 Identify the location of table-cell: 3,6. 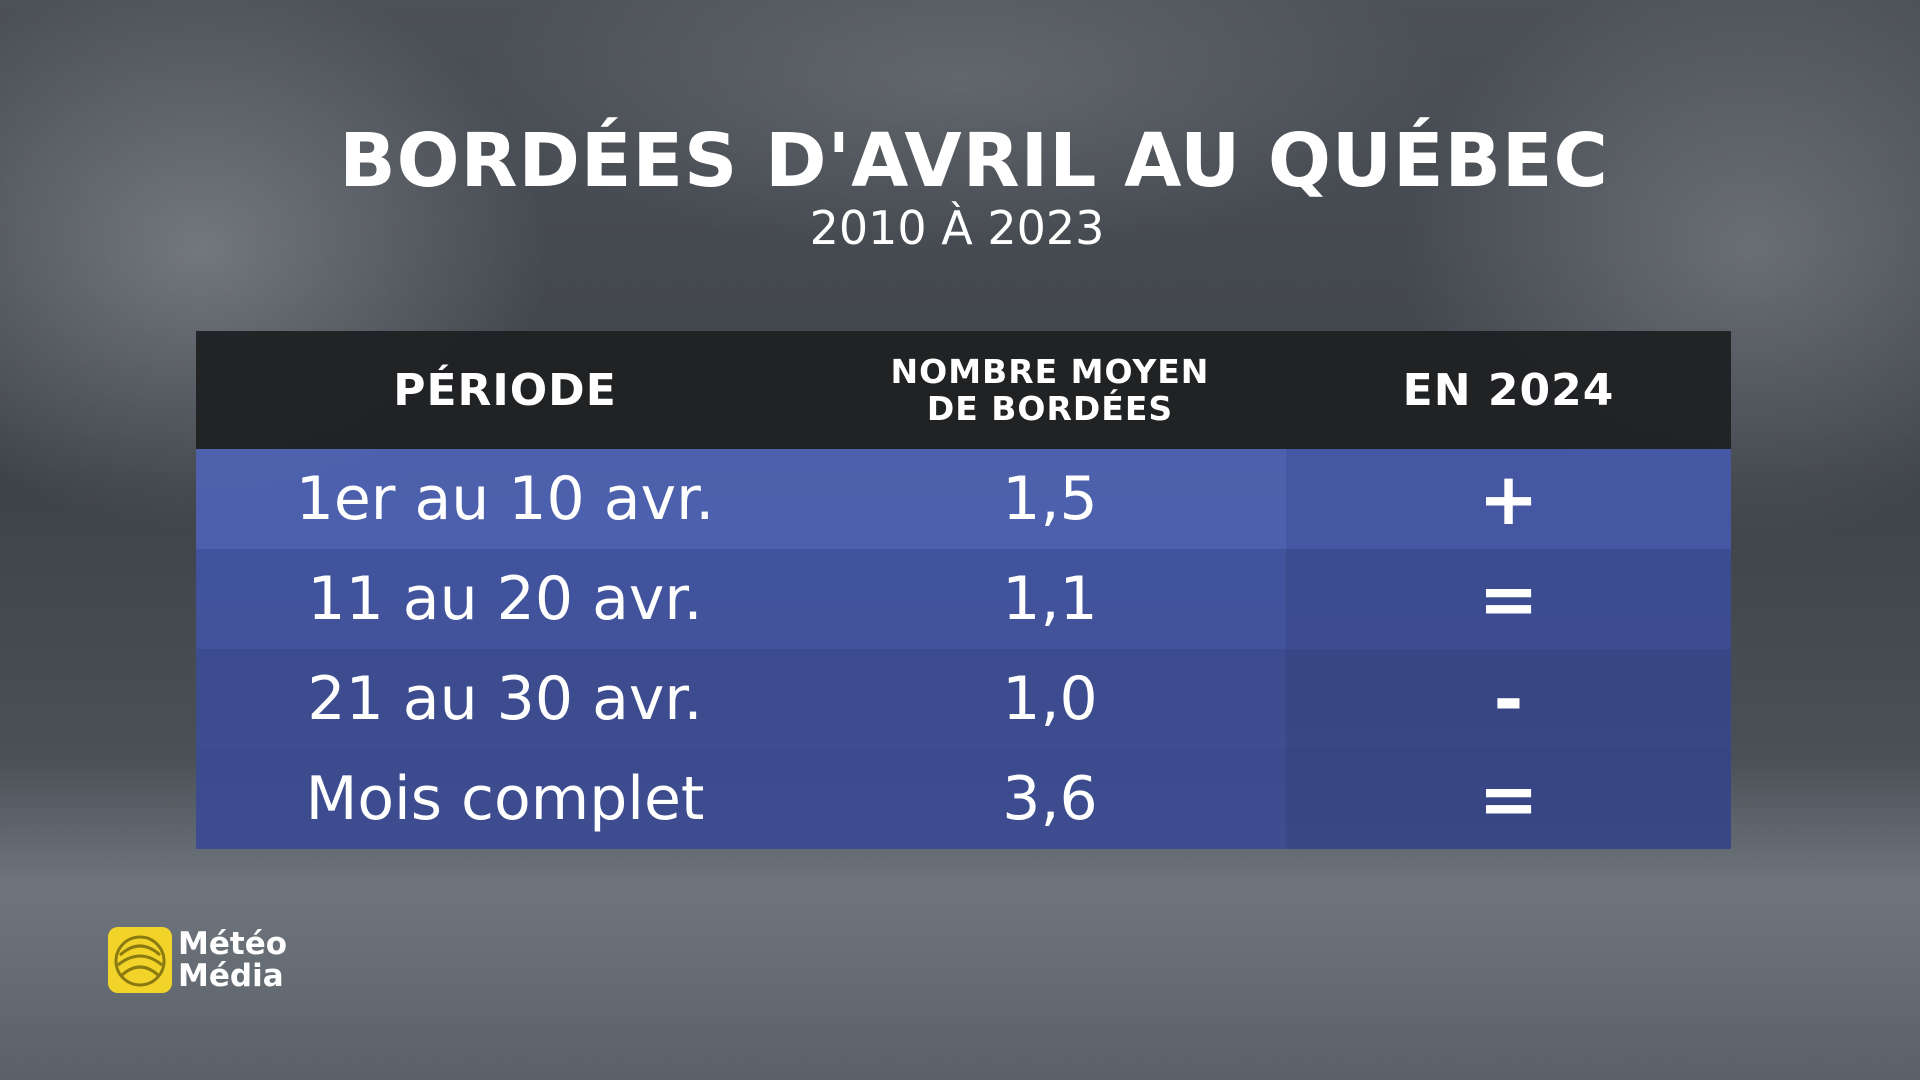
(1050, 799).